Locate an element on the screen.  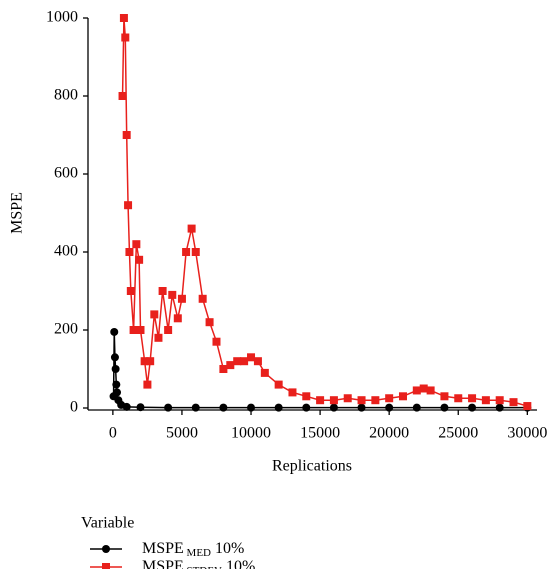
x-axis-label: Replications is located at coordinates (312, 466).